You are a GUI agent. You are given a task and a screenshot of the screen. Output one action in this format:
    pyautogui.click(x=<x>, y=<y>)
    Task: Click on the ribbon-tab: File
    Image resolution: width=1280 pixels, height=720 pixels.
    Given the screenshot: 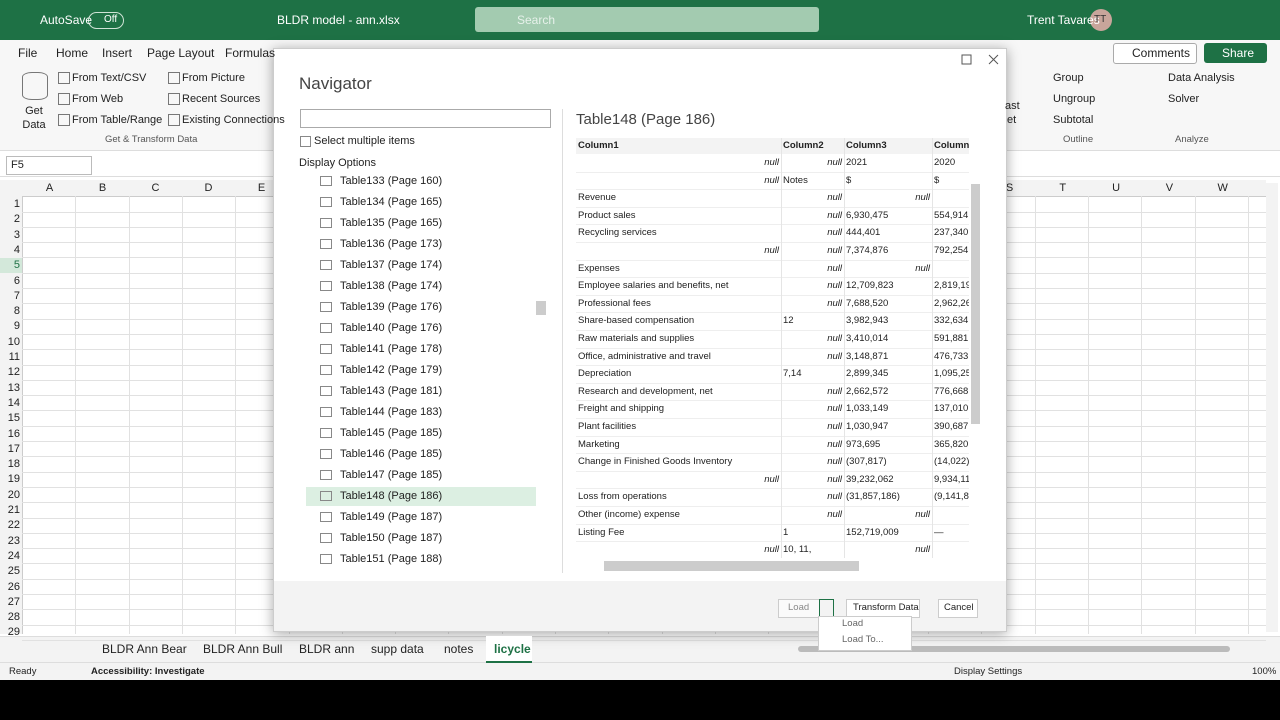 What is the action you would take?
    pyautogui.click(x=28, y=53)
    